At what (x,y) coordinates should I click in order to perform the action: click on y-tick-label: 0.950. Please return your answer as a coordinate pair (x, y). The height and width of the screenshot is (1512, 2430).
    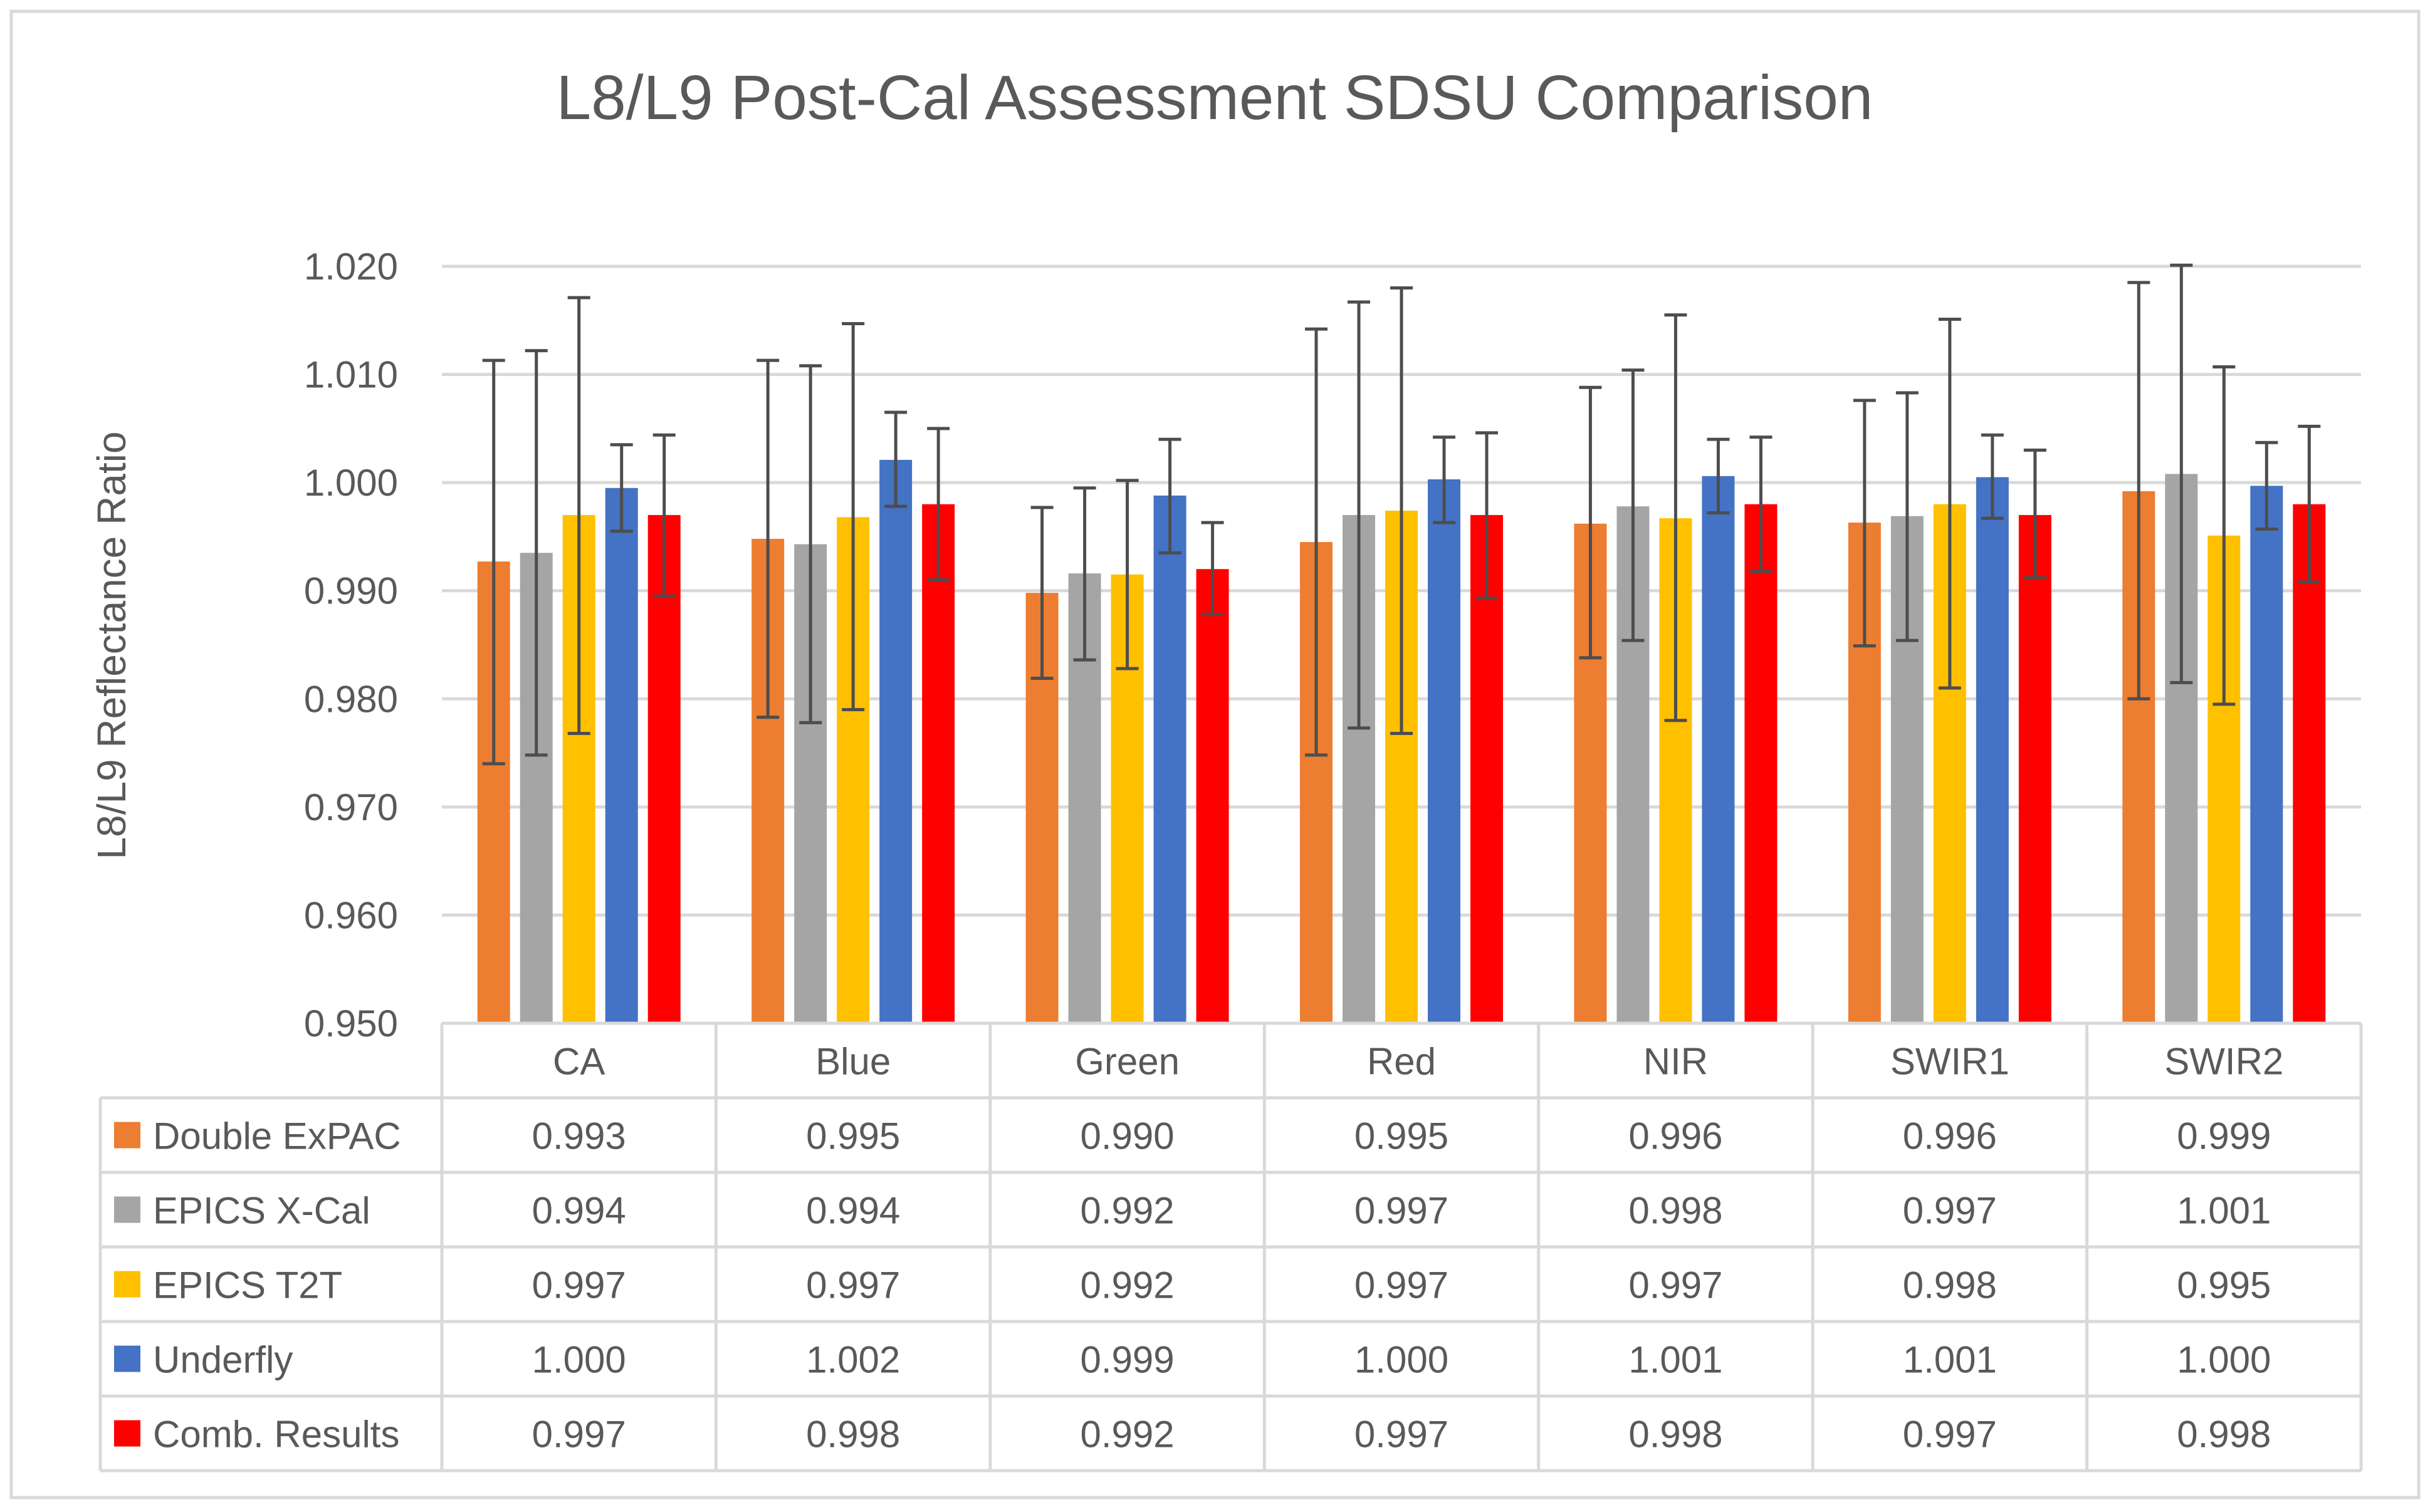
    Looking at the image, I should click on (351, 1024).